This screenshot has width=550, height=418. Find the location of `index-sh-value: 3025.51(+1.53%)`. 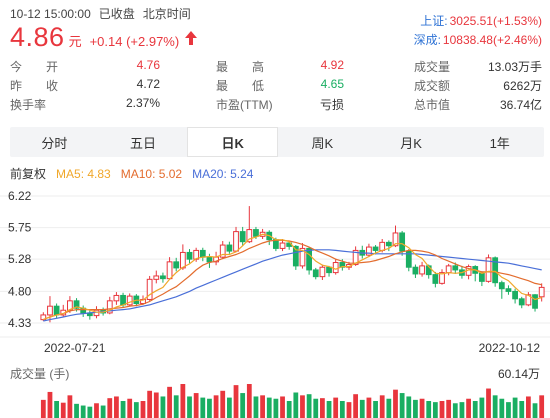

index-sh-value: 3025.51(+1.53%) is located at coordinates (495, 21).